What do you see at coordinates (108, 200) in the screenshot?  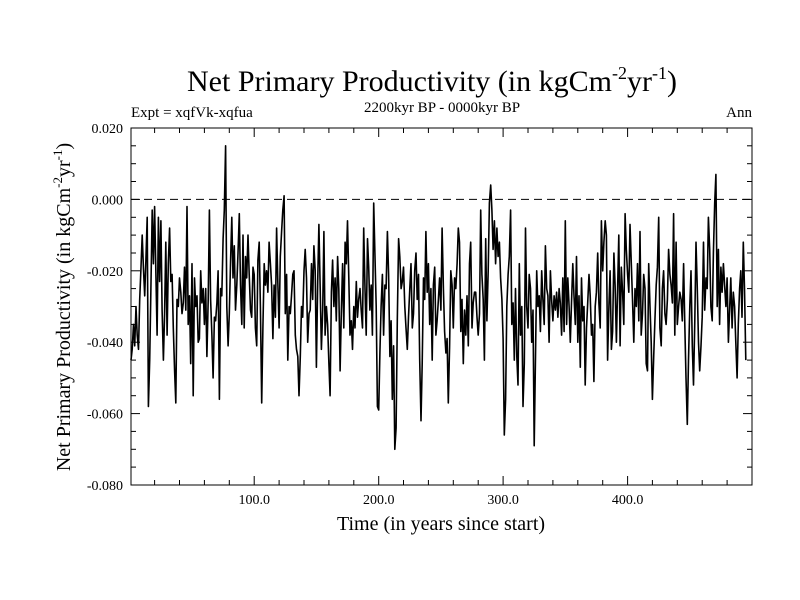 I see `y-tick-label: 0.000` at bounding box center [108, 200].